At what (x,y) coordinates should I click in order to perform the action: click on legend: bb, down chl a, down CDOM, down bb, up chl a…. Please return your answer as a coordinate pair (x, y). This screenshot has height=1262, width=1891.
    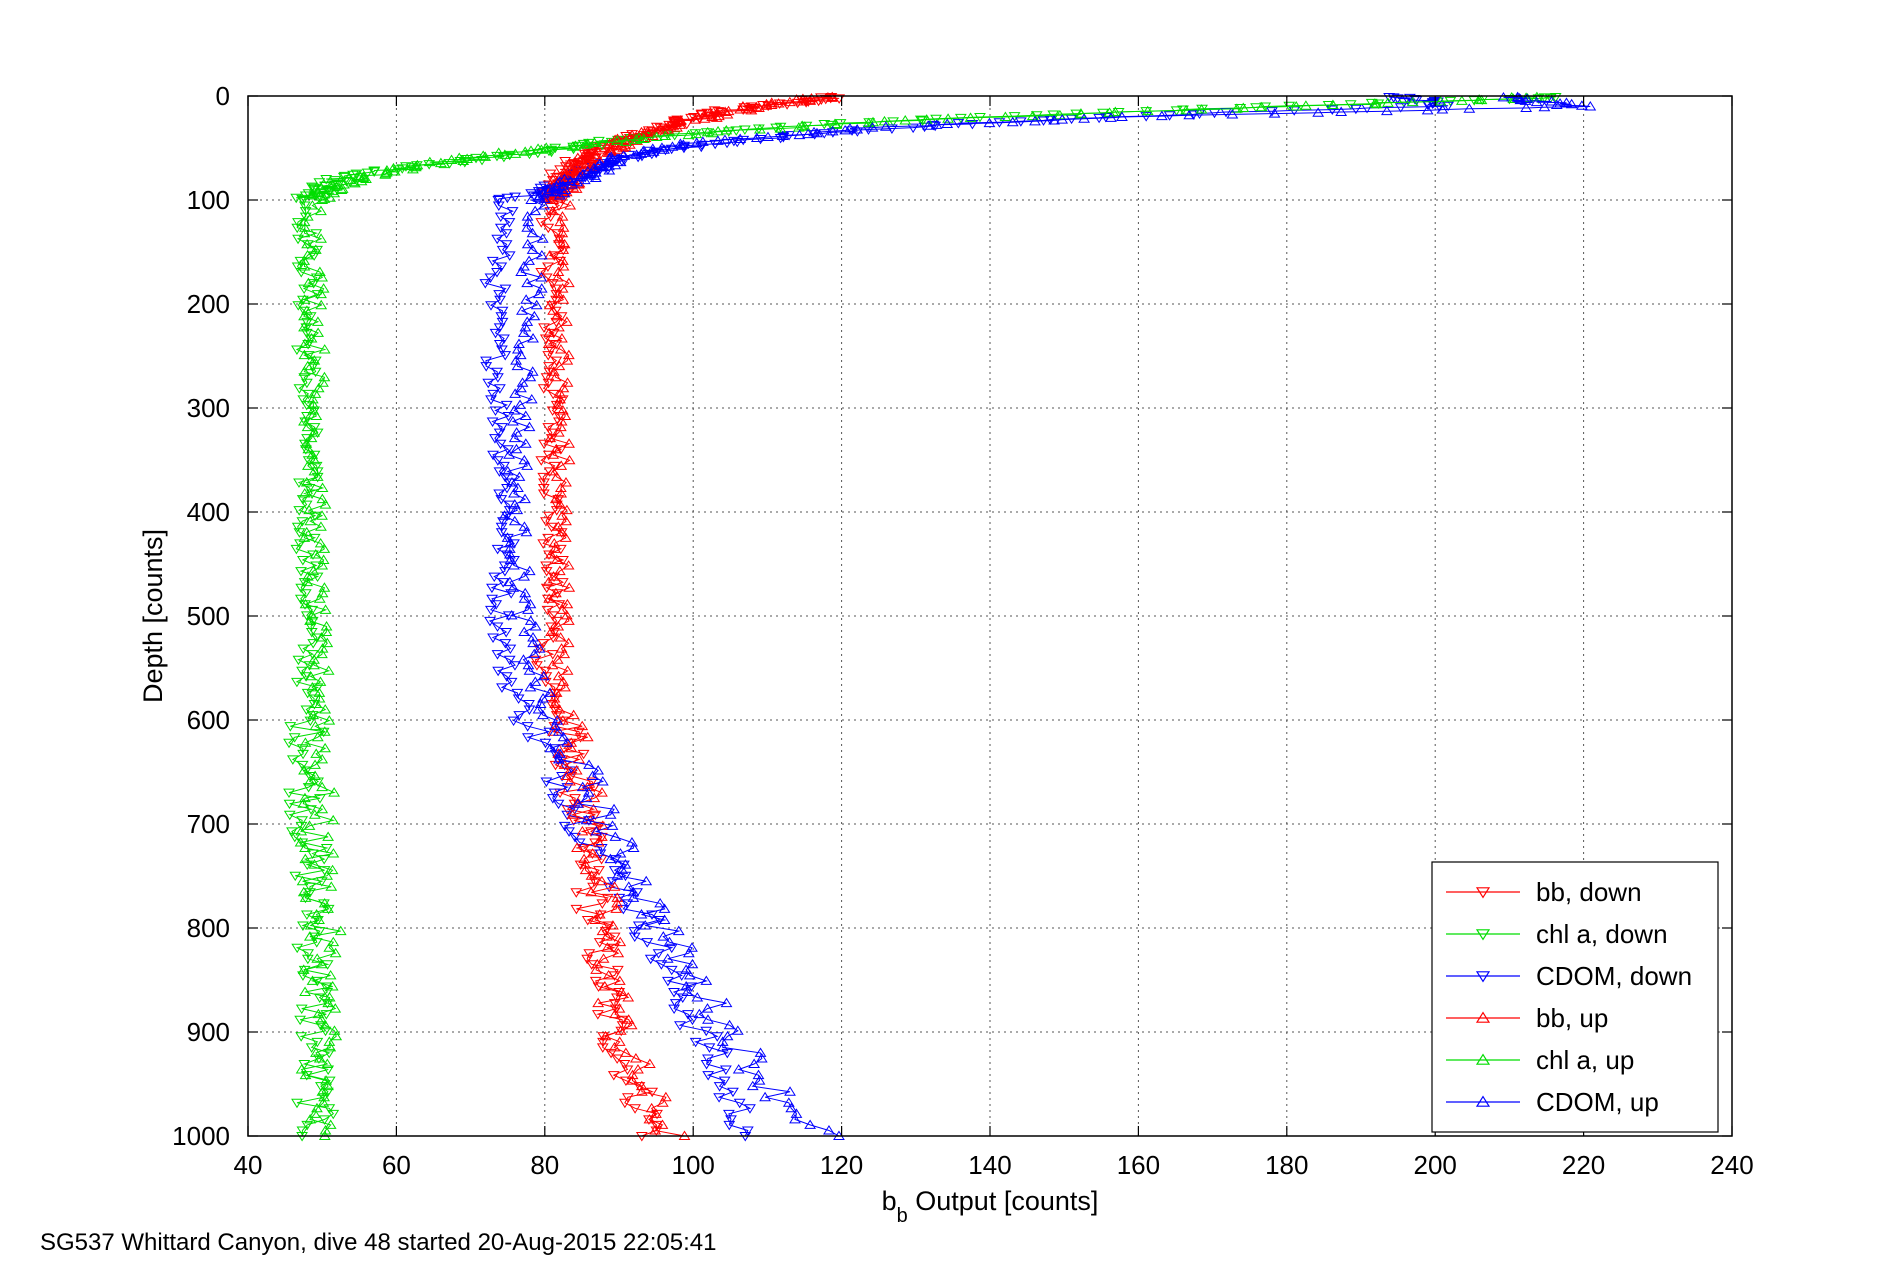
    Looking at the image, I should click on (1575, 997).